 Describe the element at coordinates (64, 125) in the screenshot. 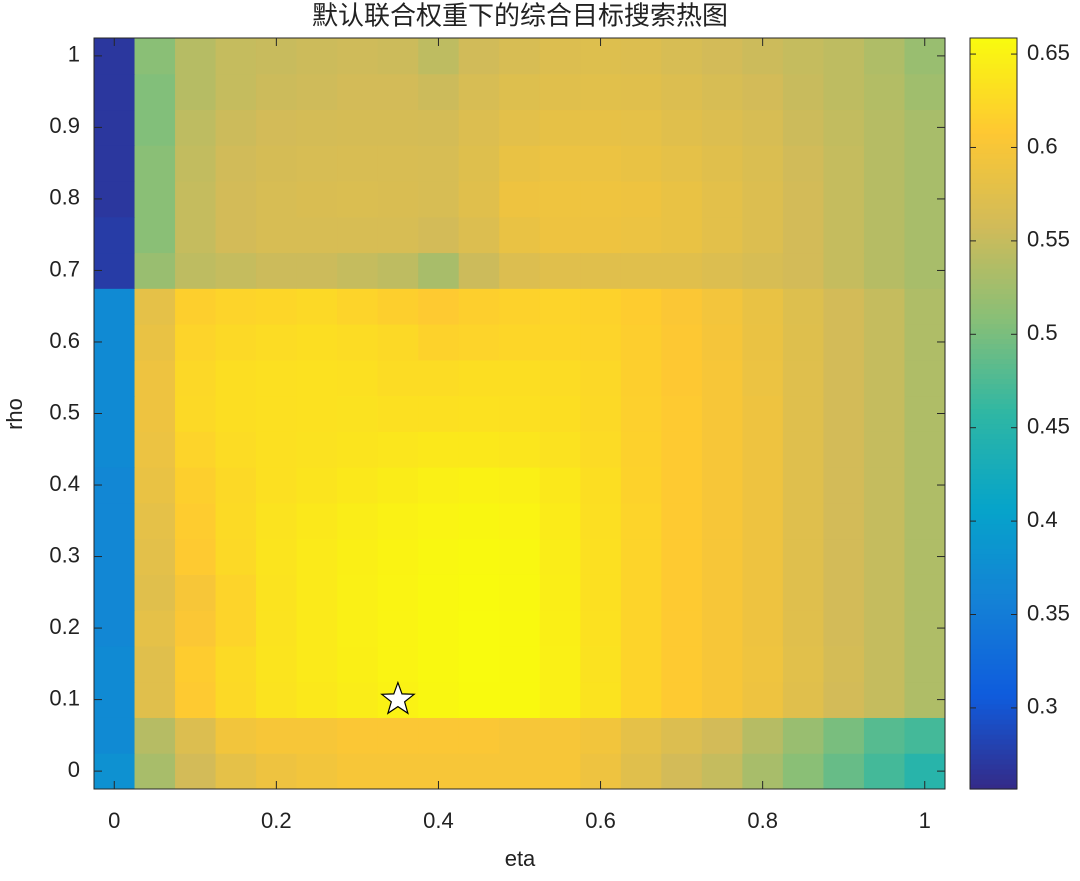

I see `y-tick-label: 0.9` at that location.